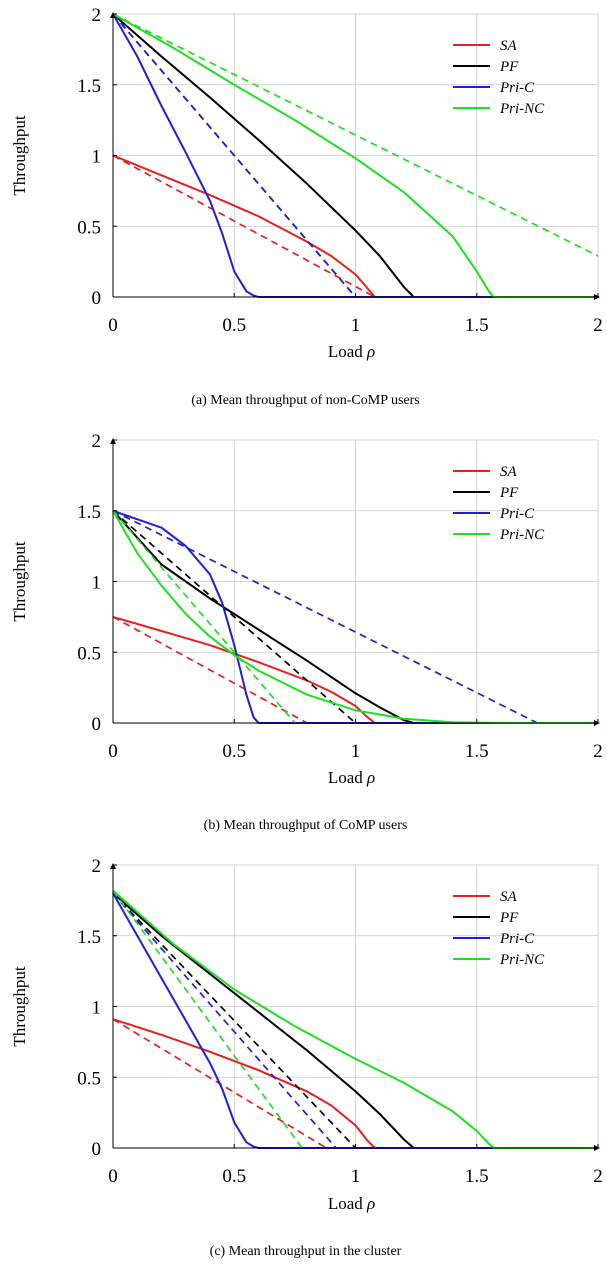  What do you see at coordinates (477, 751) in the screenshot?
I see `chart-b-x-tick-label: 1.5` at bounding box center [477, 751].